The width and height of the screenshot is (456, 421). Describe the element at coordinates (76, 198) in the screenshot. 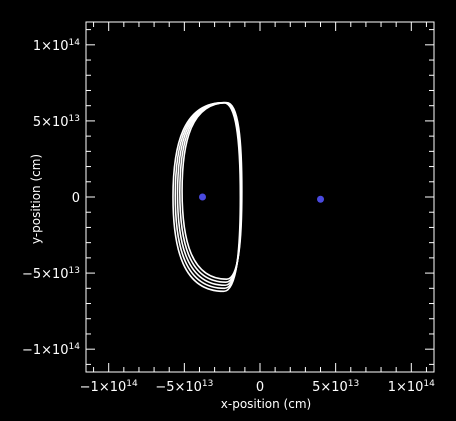

I see `y-tick-label: 0` at that location.